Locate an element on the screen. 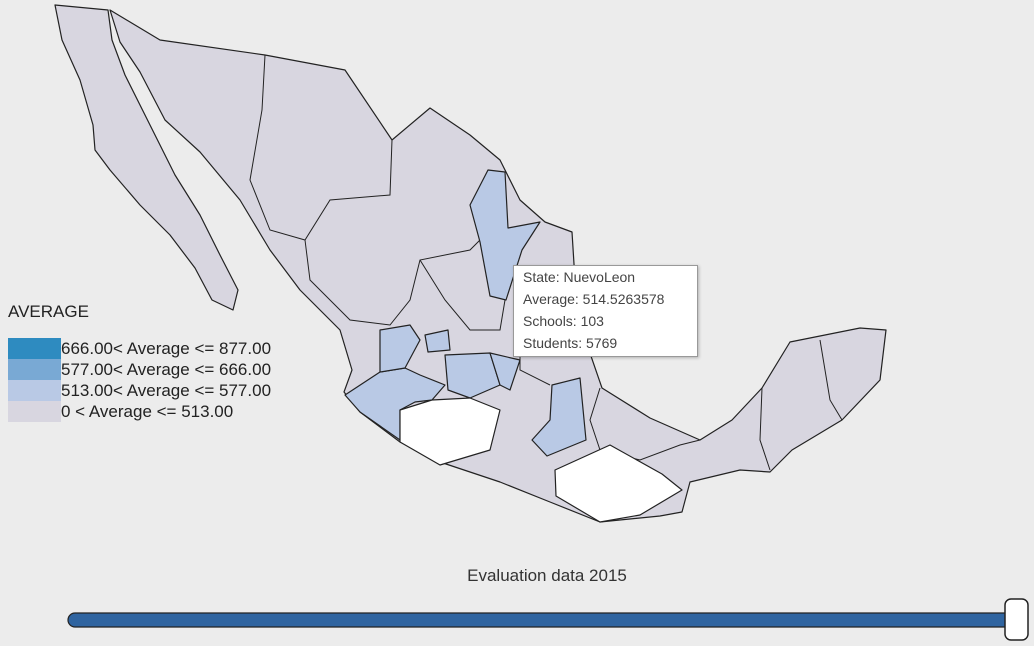  tooltip-line: Average: 514.5263578 is located at coordinates (594, 299).